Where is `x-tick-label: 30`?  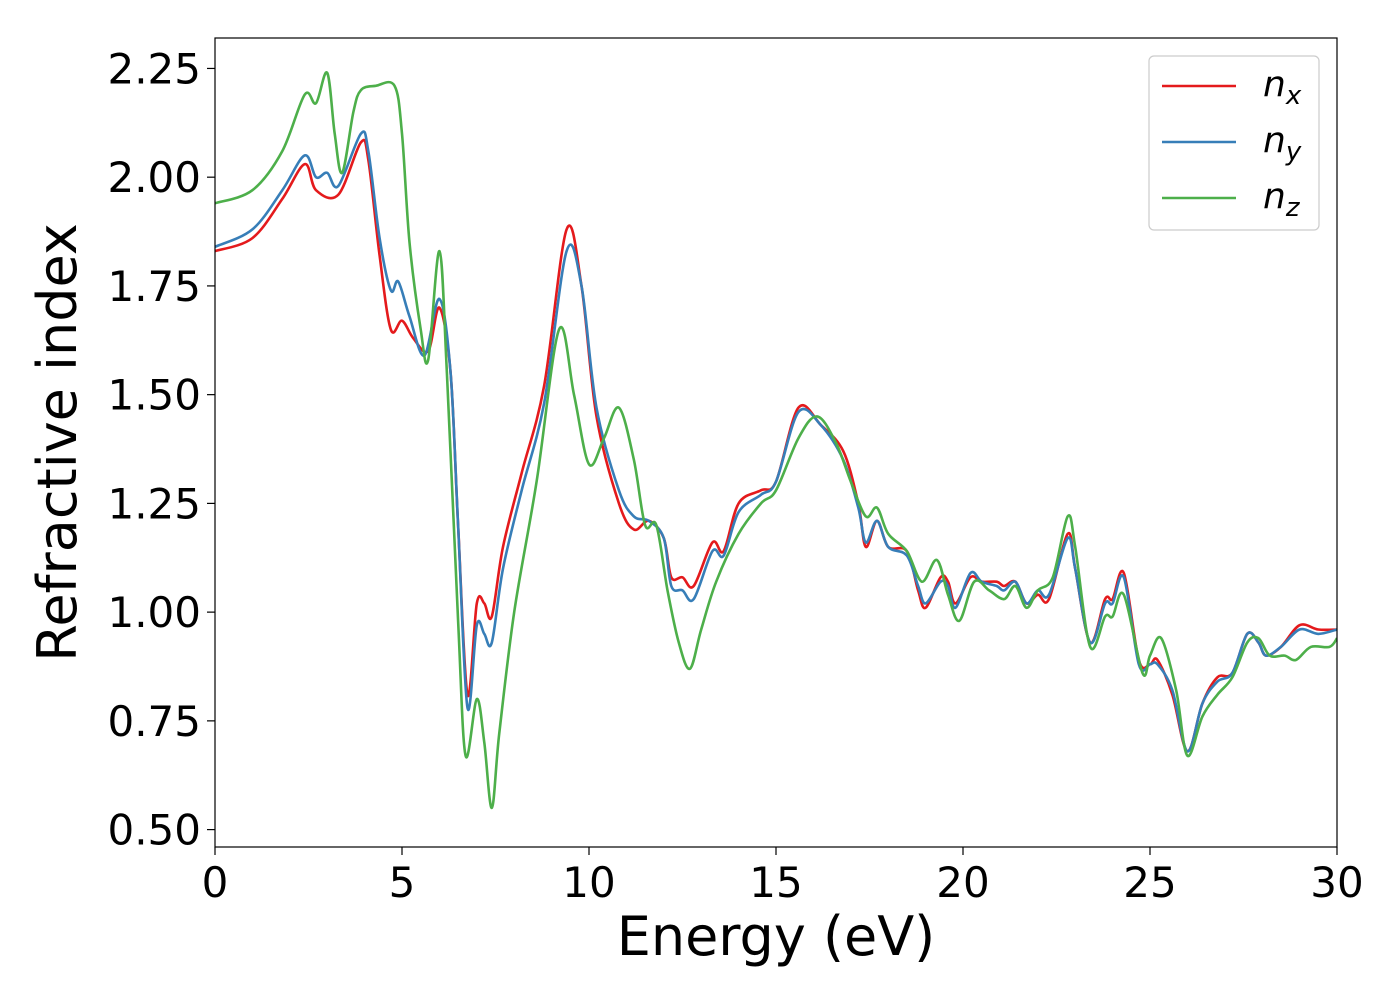 x-tick-label: 30 is located at coordinates (1336, 882).